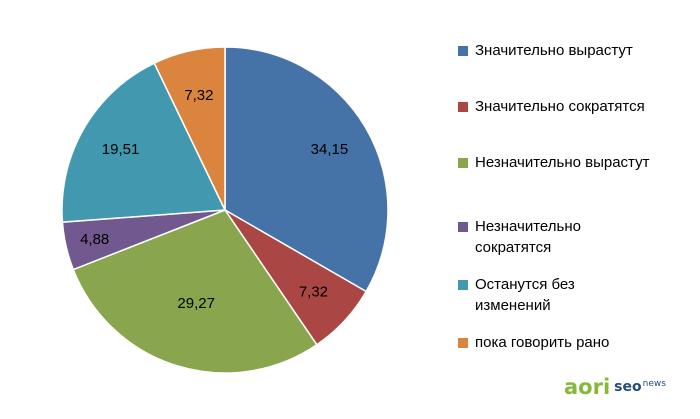 The width and height of the screenshot is (700, 419). I want to click on legend-swatch-too-early, so click(463, 343).